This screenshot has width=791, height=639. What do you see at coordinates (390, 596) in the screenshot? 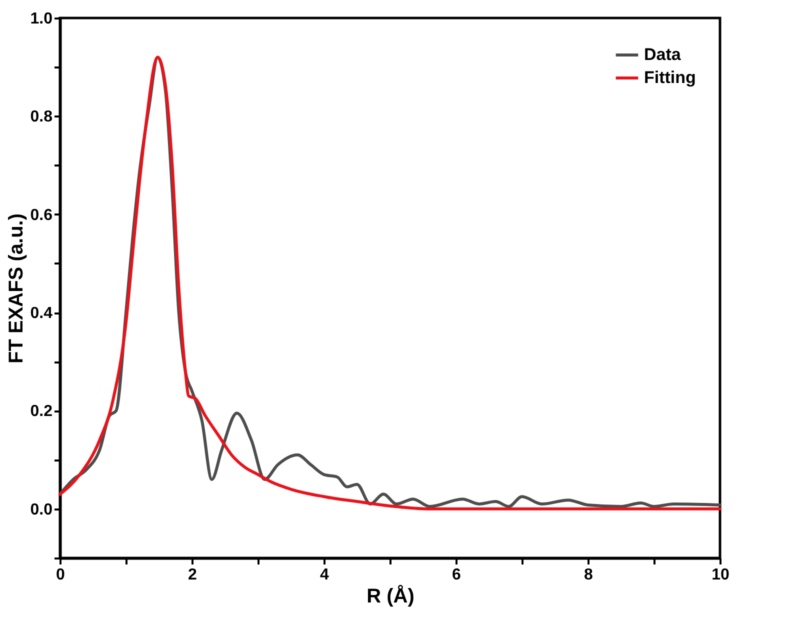
I see `x-axis-title: R (Å)` at bounding box center [390, 596].